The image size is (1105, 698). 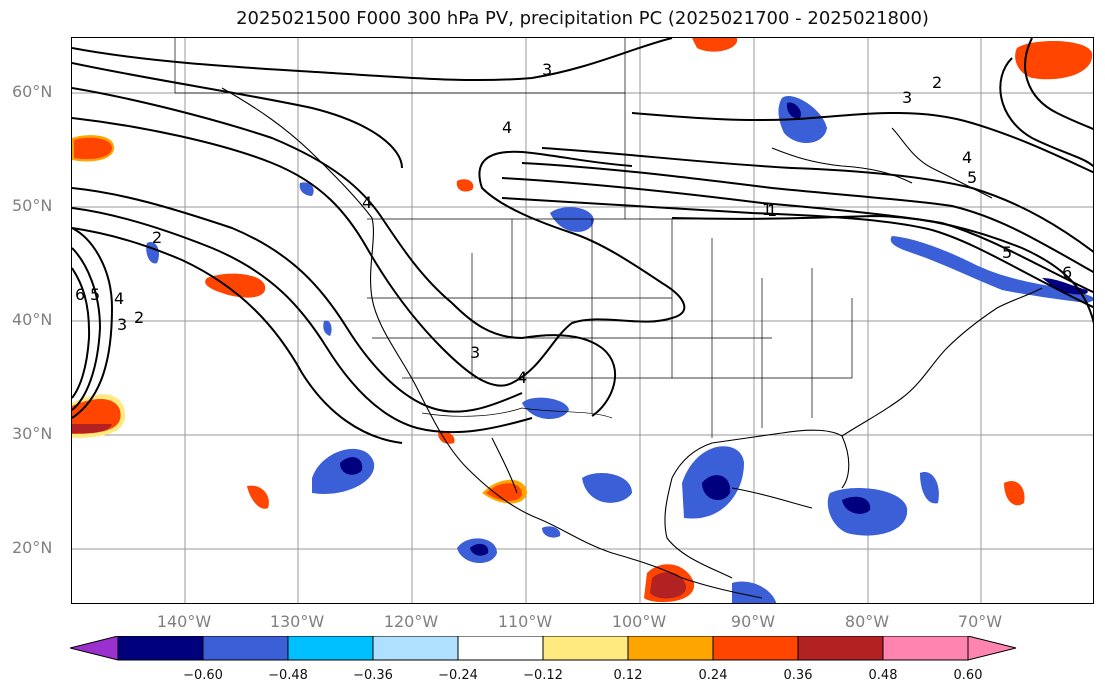 I want to click on colorbar-tick: 0.60, so click(x=968, y=675).